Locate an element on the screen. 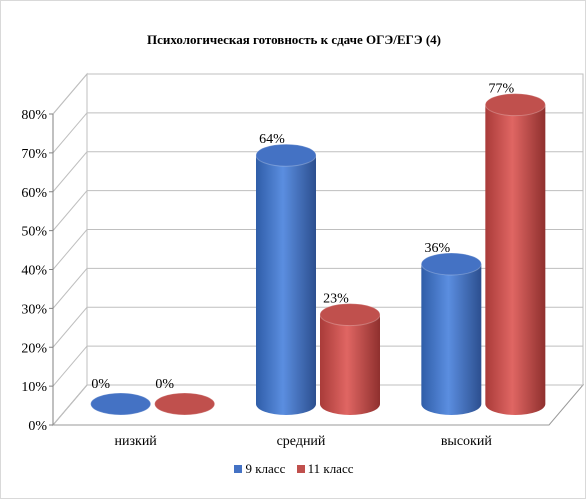 This screenshot has width=586, height=500. legend-label: 9 класс is located at coordinates (265, 468).